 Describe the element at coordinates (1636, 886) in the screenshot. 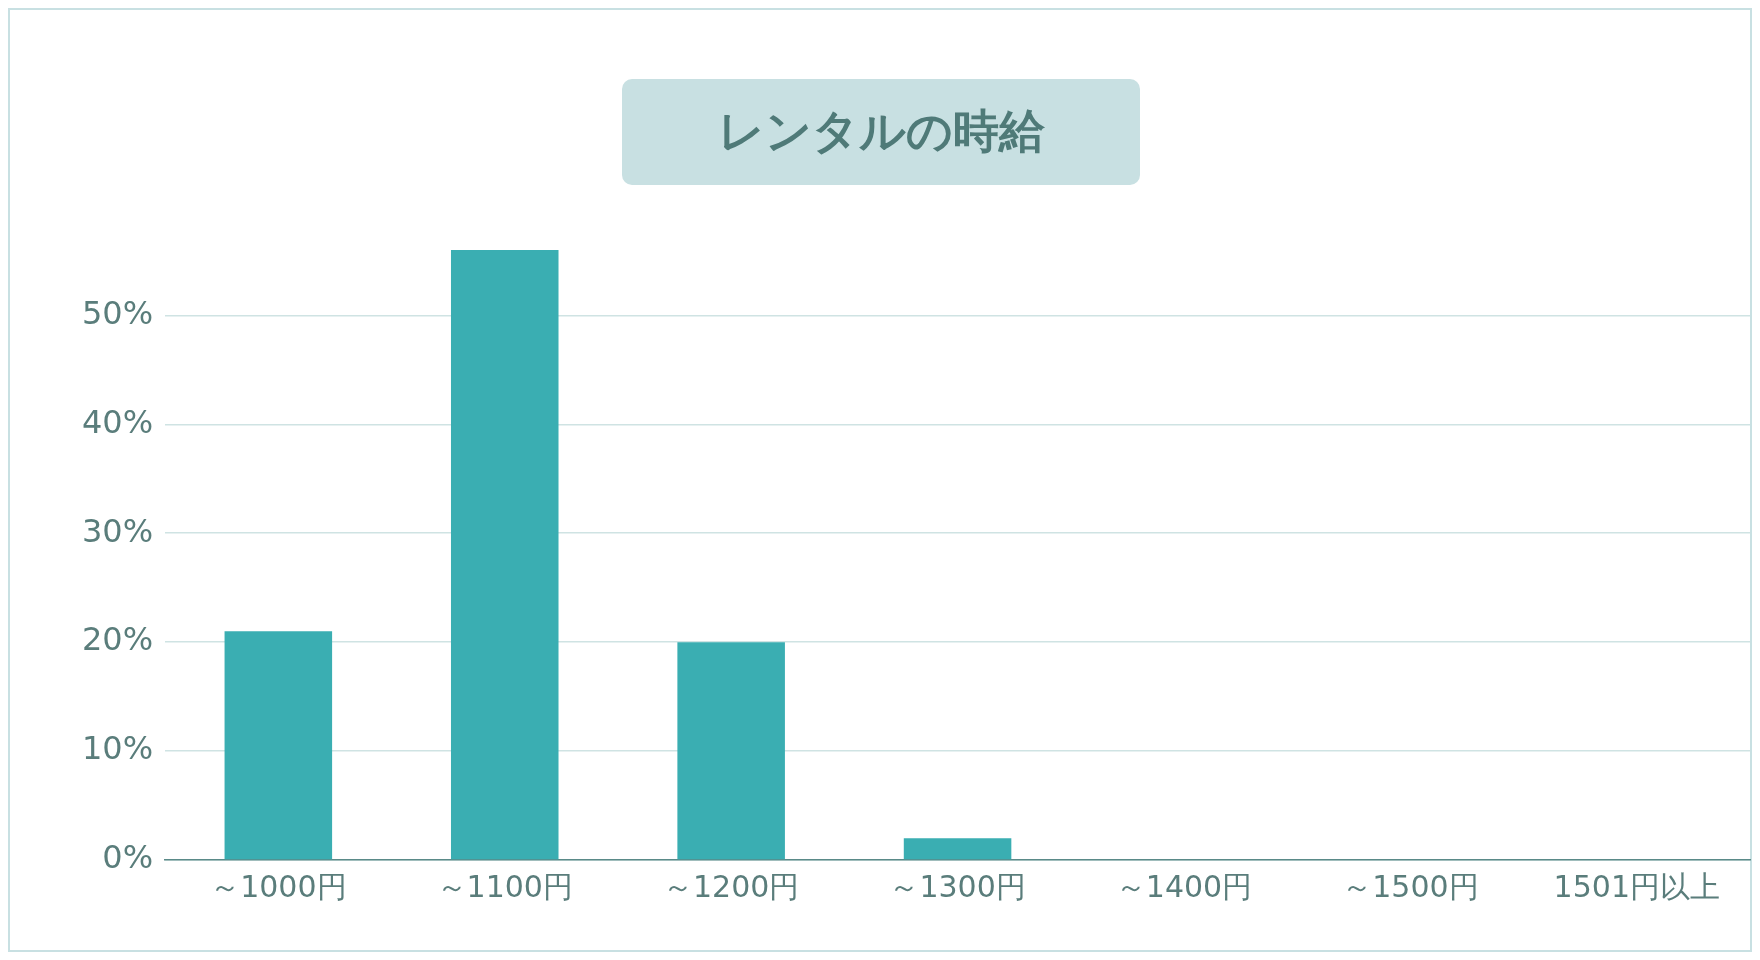

I see `x-tick-label: 1501円以上` at that location.